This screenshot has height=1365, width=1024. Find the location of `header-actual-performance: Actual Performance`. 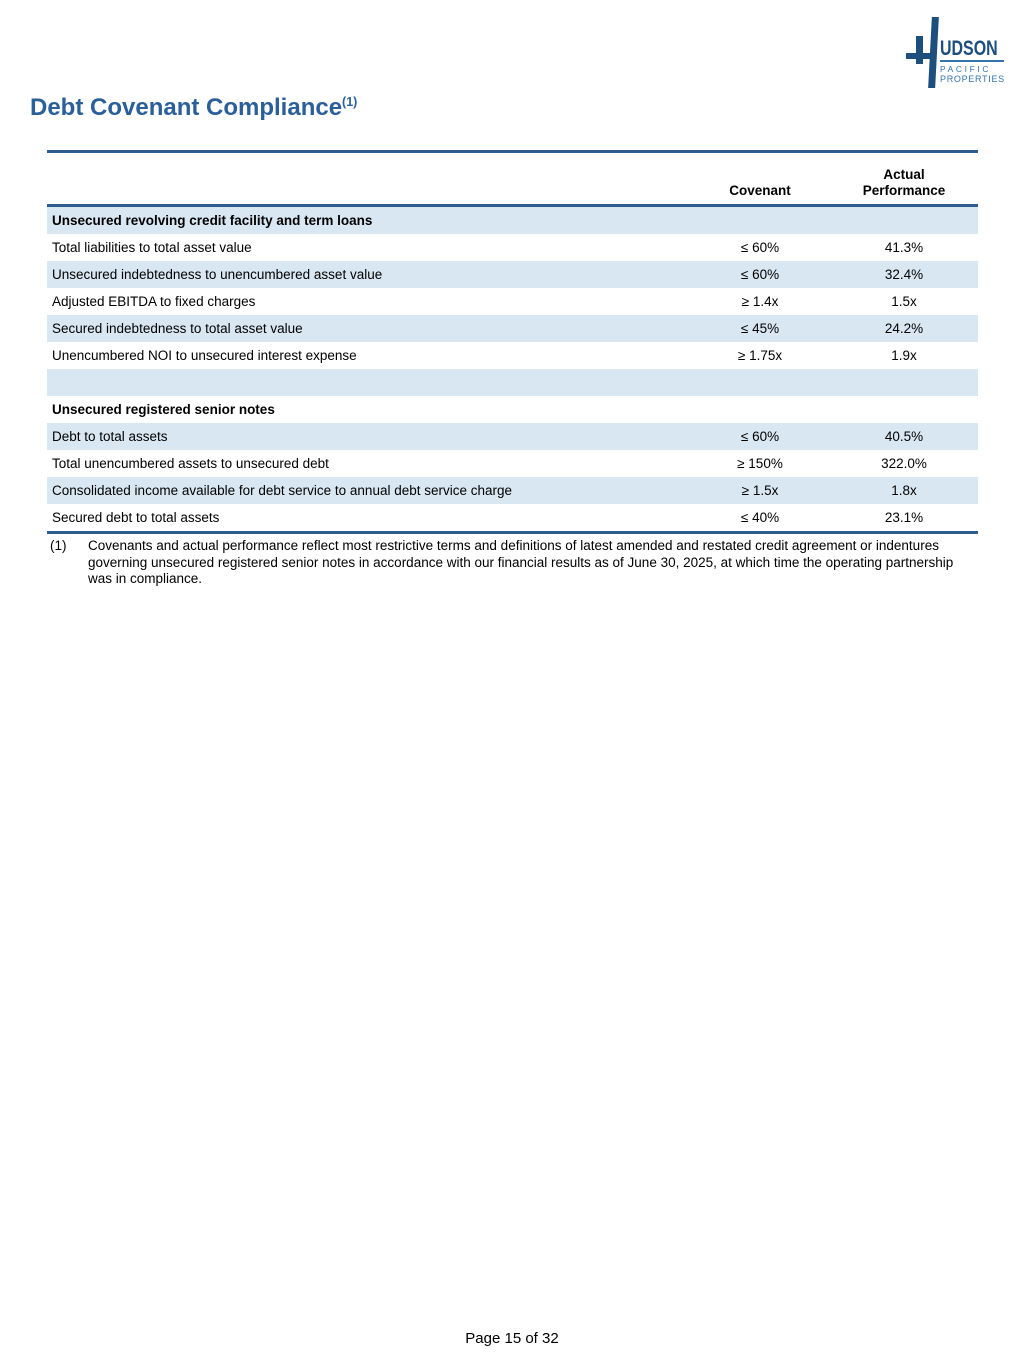

header-actual-performance: Actual Performance is located at coordinates (904, 183).